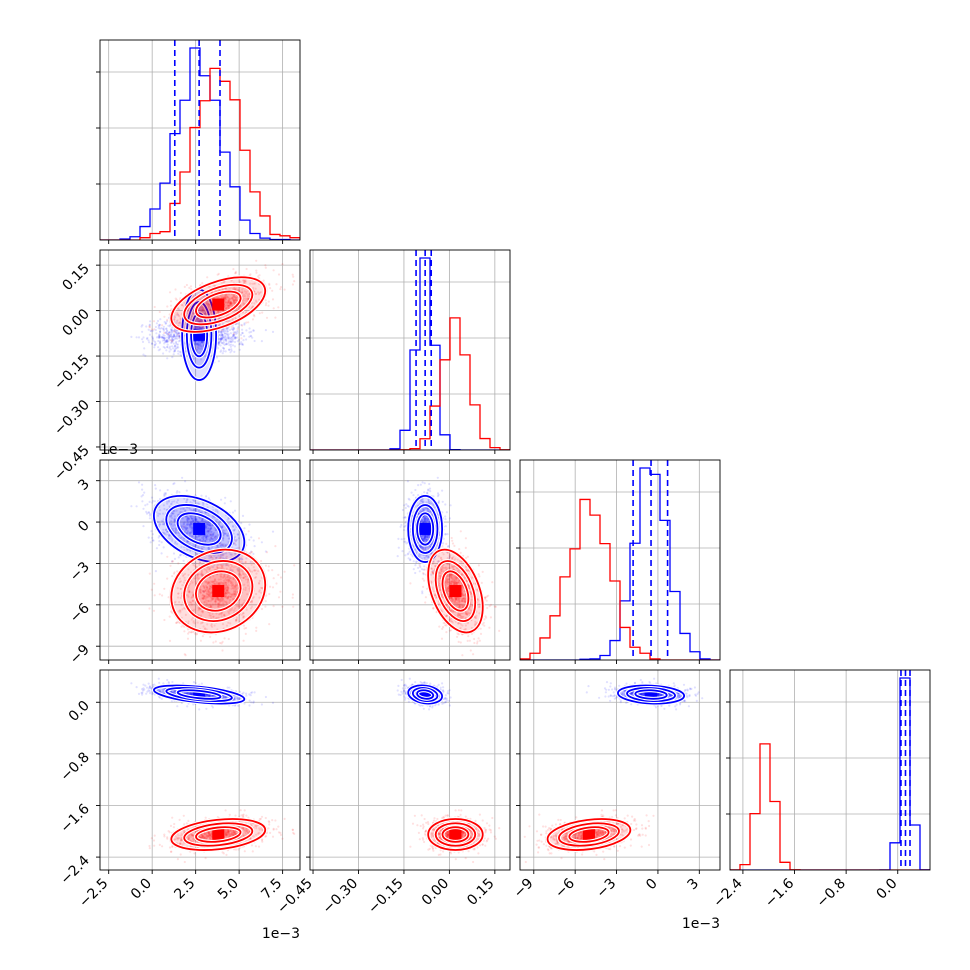 The image size is (970, 970). What do you see at coordinates (75, 277) in the screenshot?
I see `y-tick-label-1-4: 0.15` at bounding box center [75, 277].